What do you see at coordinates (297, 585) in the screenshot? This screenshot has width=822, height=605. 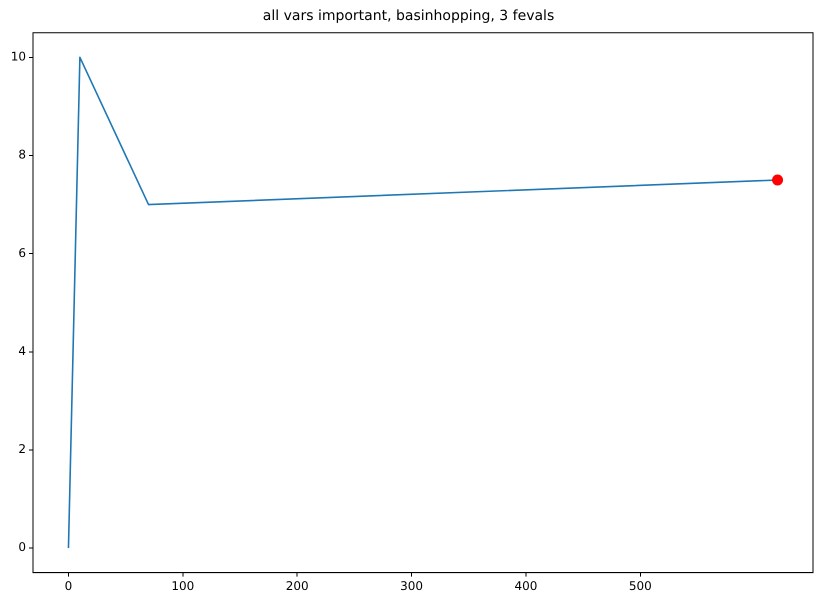 I see `x-tick-label: 200` at bounding box center [297, 585].